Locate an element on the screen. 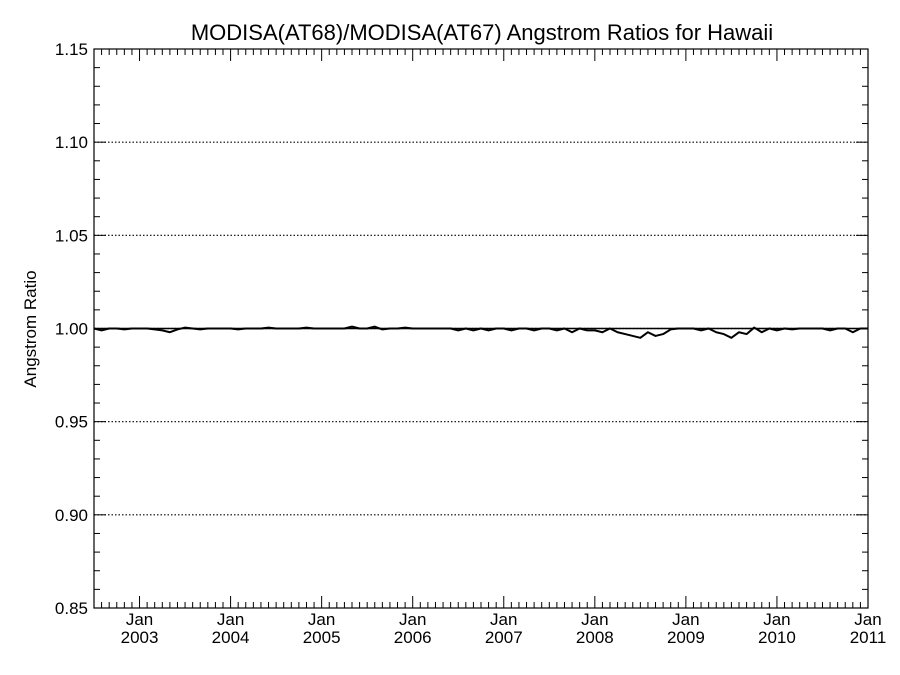 This screenshot has height=675, width=900. x-tick-year-label: 2010 is located at coordinates (777, 637).